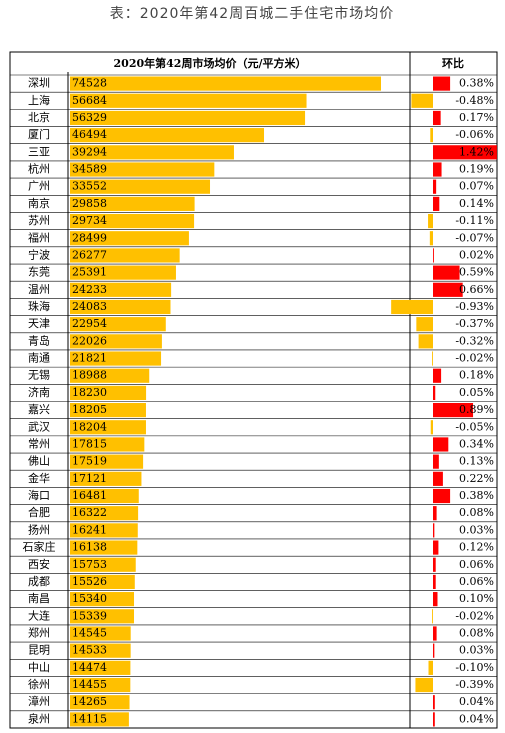  I want to click on city-label: 广州, so click(39, 186).